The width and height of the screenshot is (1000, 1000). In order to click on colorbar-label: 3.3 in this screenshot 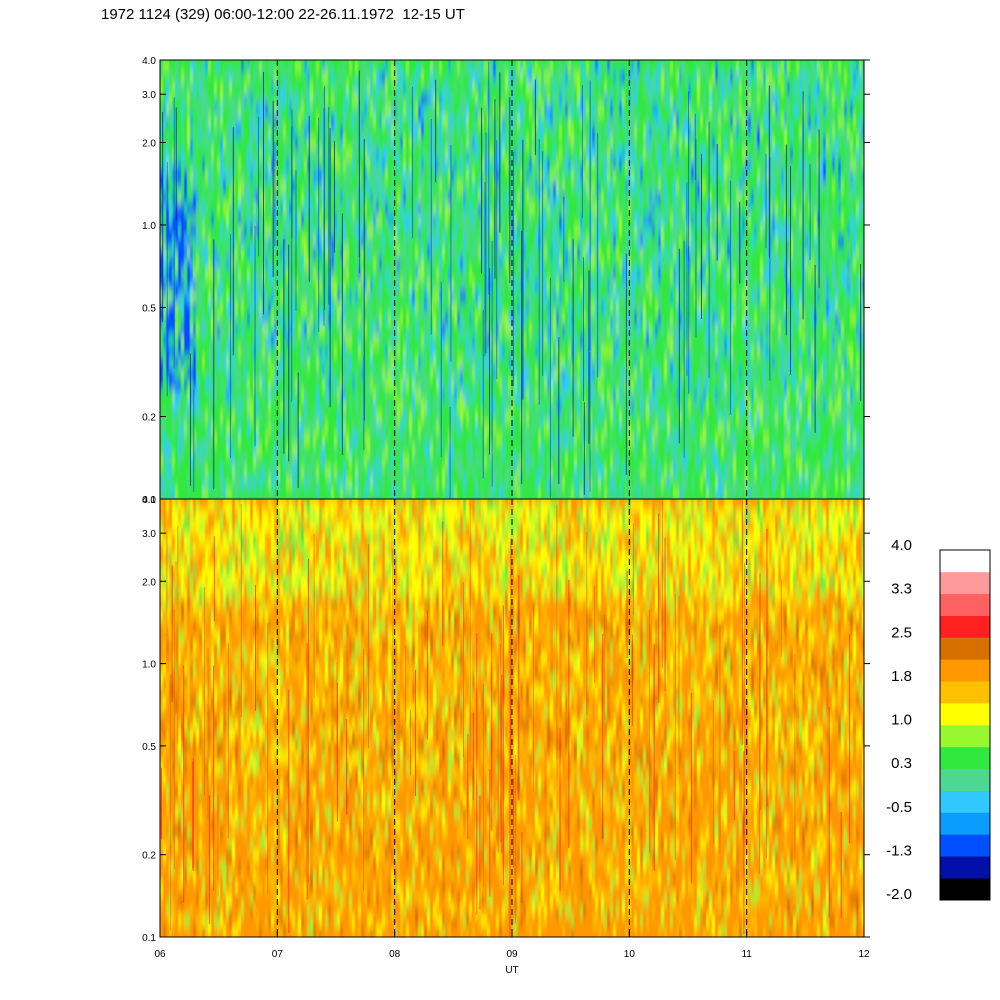, I will do `click(901, 589)`.